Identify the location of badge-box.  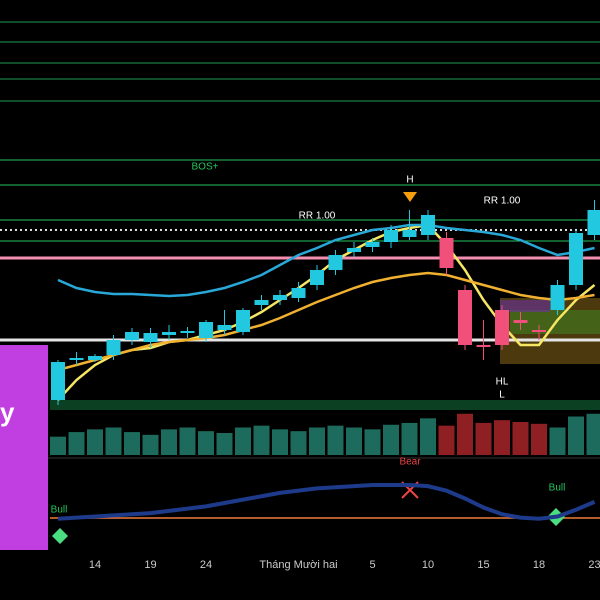
(24, 447).